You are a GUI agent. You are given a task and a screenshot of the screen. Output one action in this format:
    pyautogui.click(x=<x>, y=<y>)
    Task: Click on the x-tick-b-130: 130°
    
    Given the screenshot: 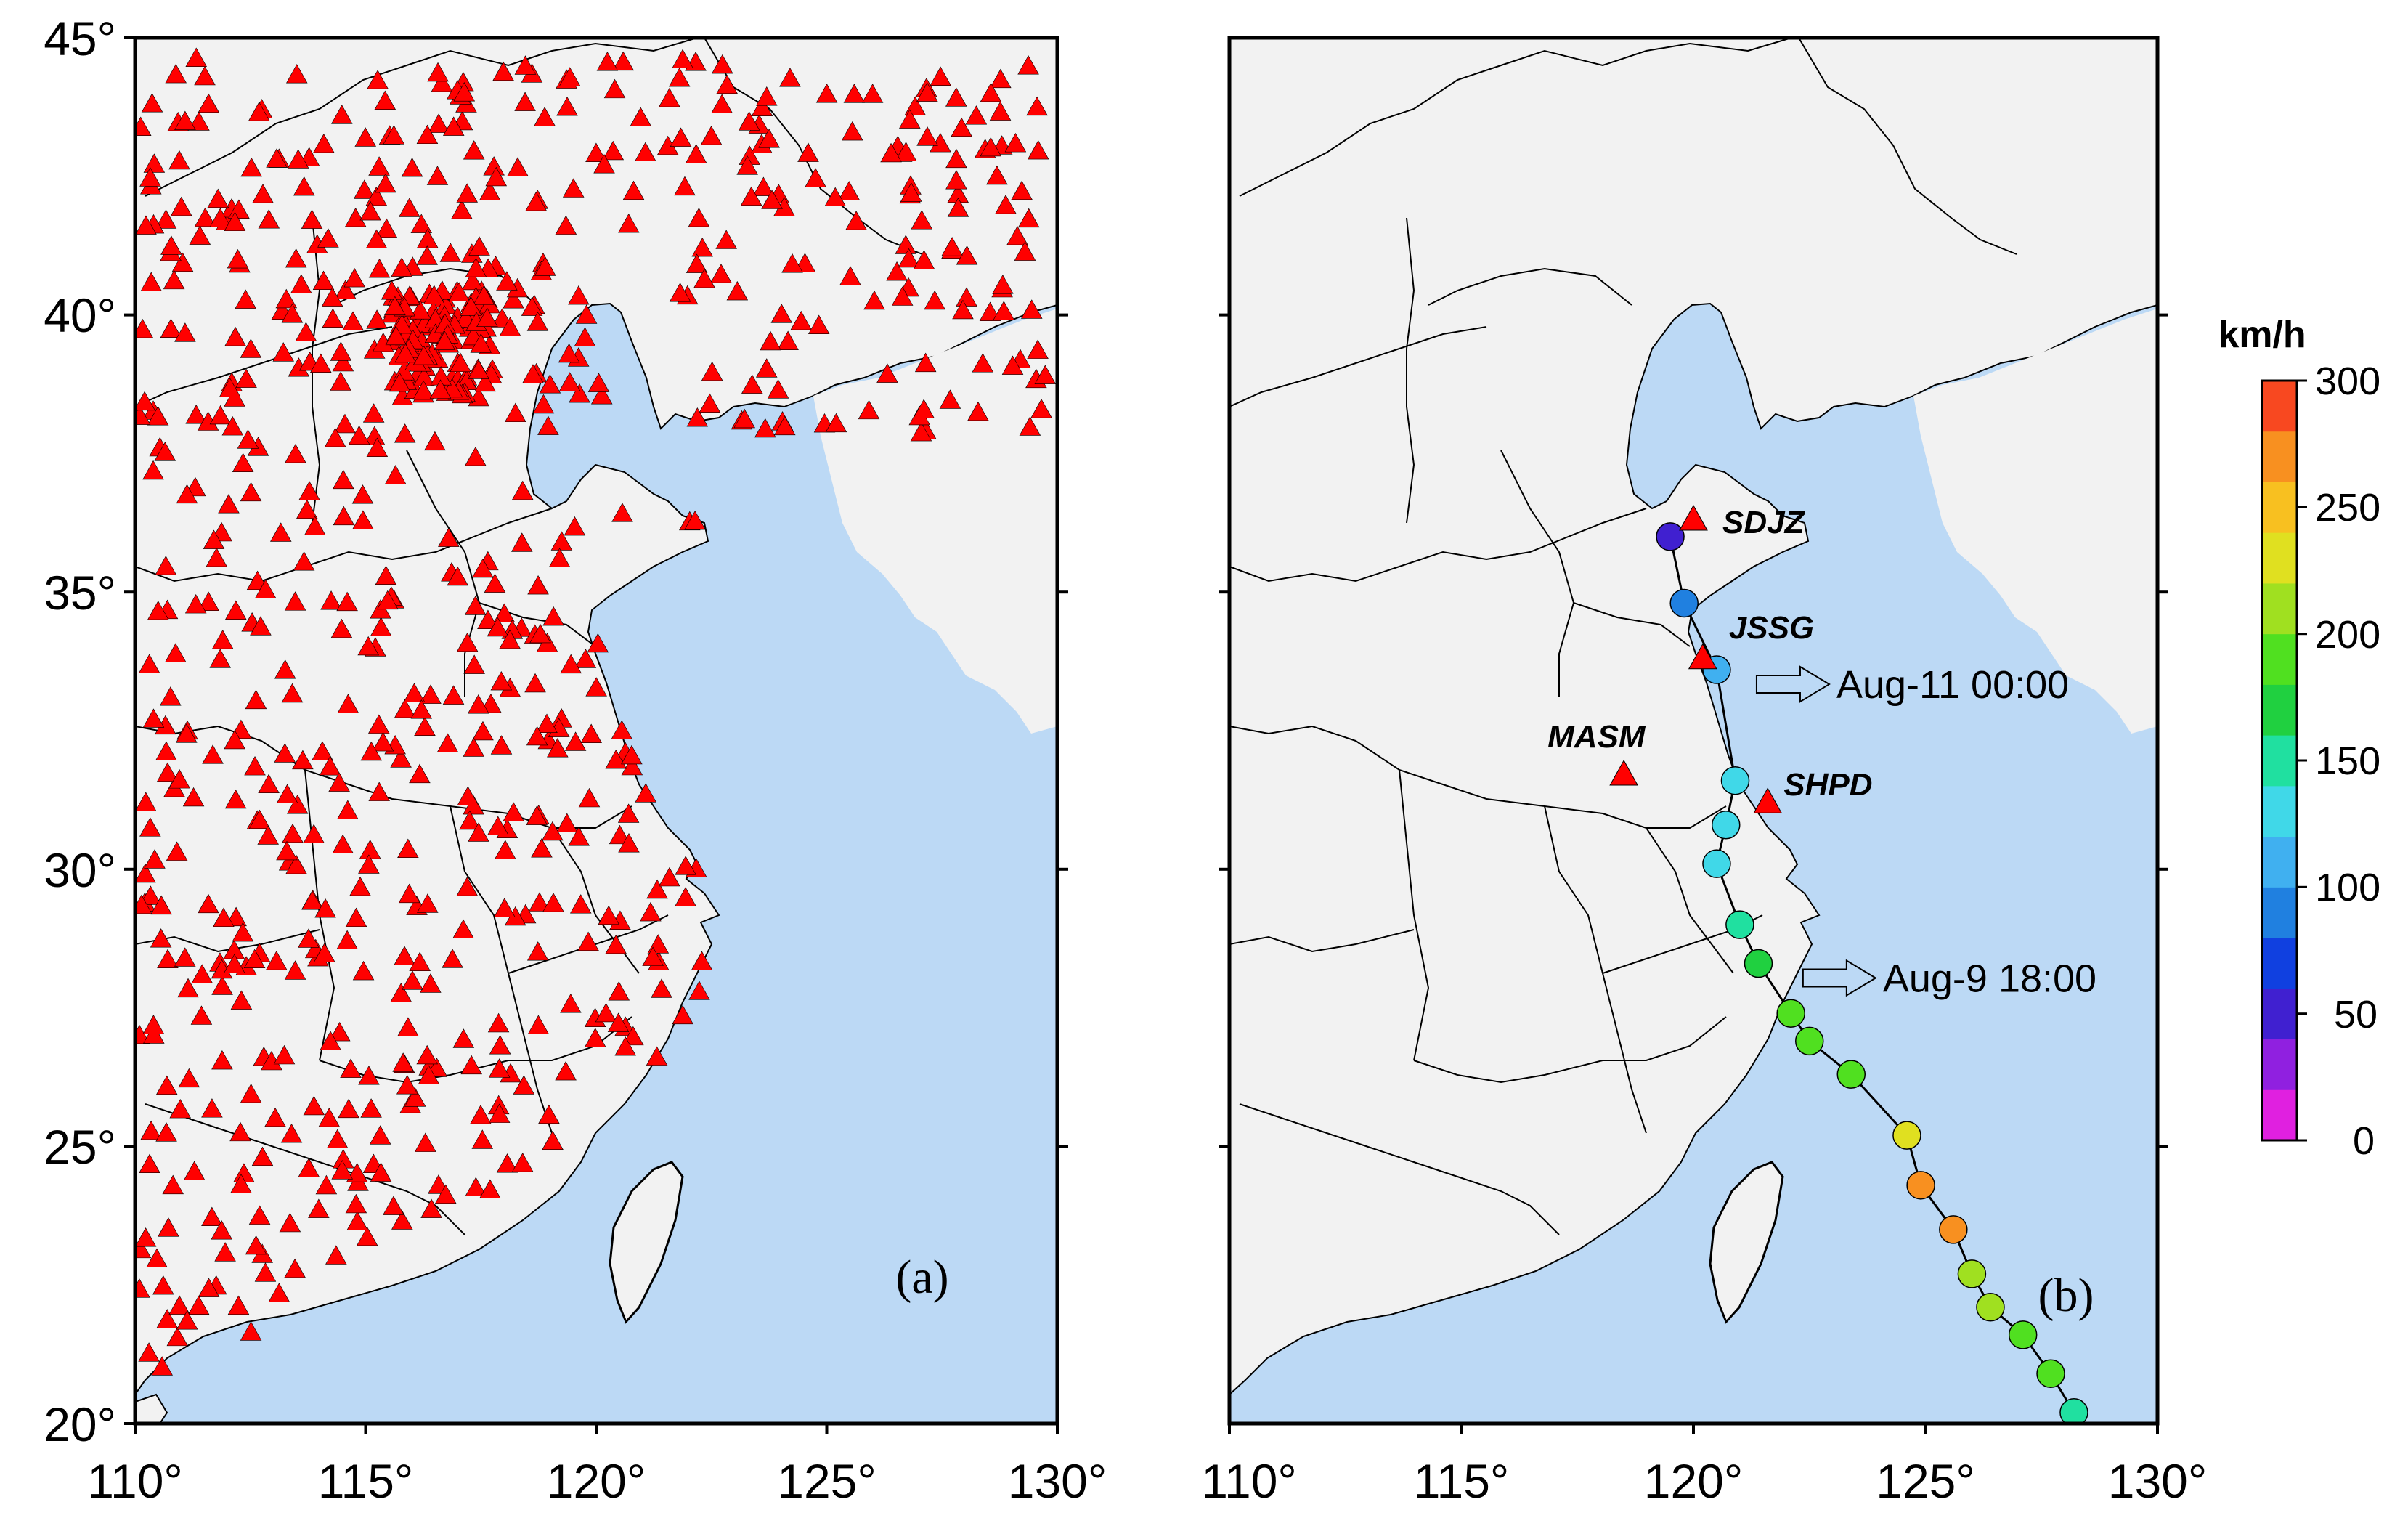 What is the action you would take?
    pyautogui.click(x=2158, y=1481)
    